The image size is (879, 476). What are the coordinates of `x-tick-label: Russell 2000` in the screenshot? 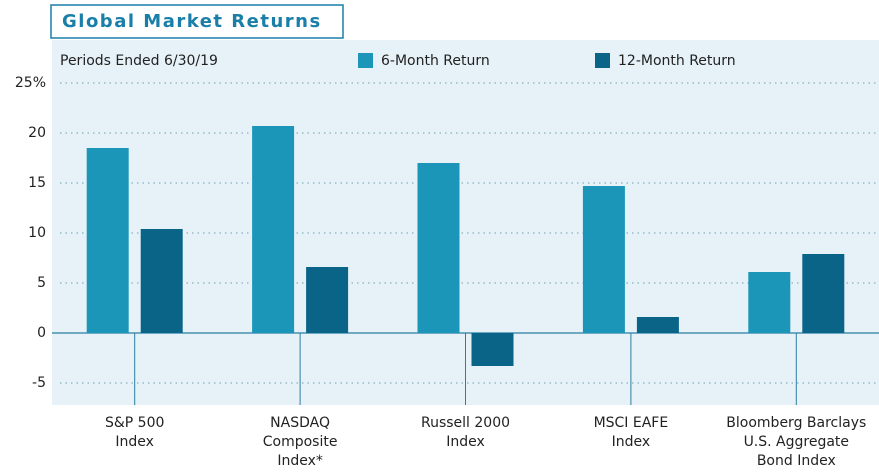 It's located at (465, 423).